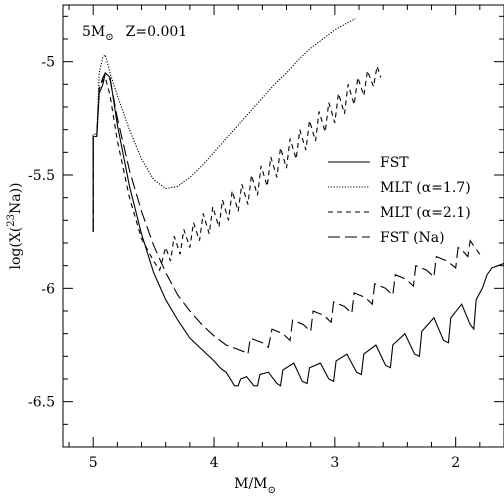 The height and width of the screenshot is (499, 504). What do you see at coordinates (41, 176) in the screenshot?
I see `y-tick-label: -5.5` at bounding box center [41, 176].